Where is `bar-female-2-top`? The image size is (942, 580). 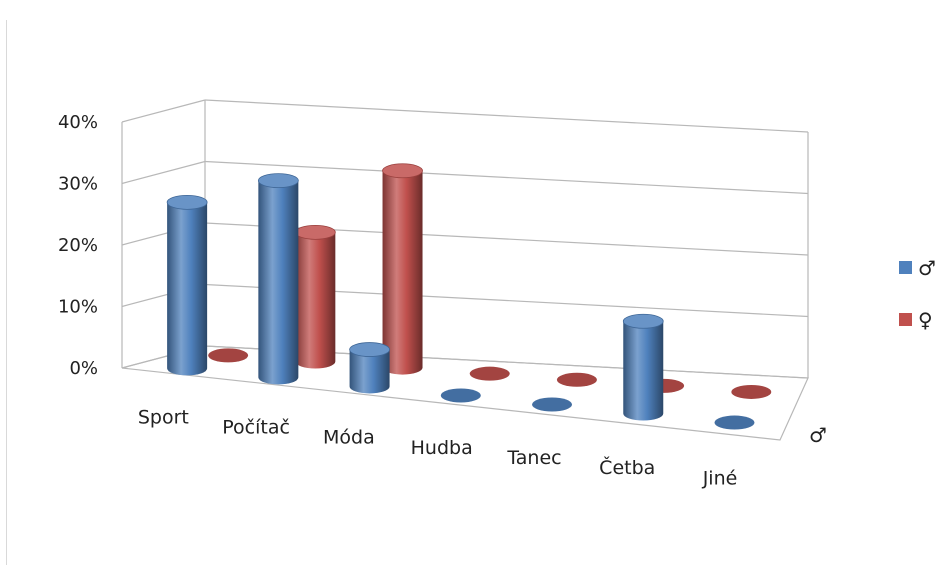 bar-female-2-top is located at coordinates (402, 171).